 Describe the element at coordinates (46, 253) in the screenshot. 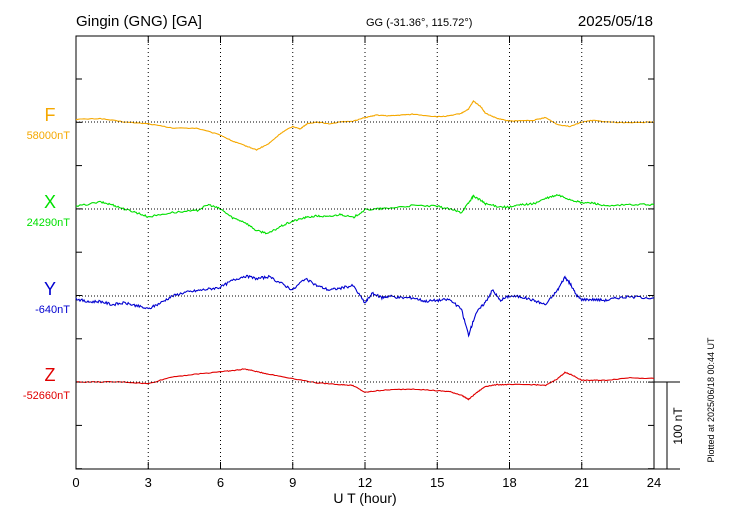

I see `channel-labels: F 58000nT X 24290nT Y -640nT Z -52660nT` at that location.